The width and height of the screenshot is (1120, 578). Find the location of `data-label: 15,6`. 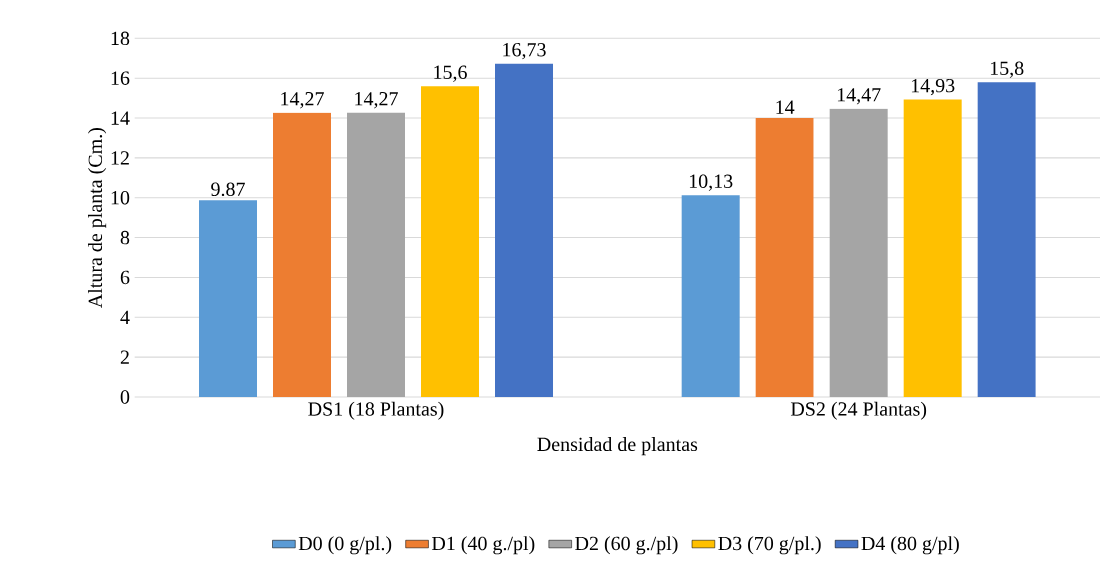

data-label: 15,6 is located at coordinates (450, 73).